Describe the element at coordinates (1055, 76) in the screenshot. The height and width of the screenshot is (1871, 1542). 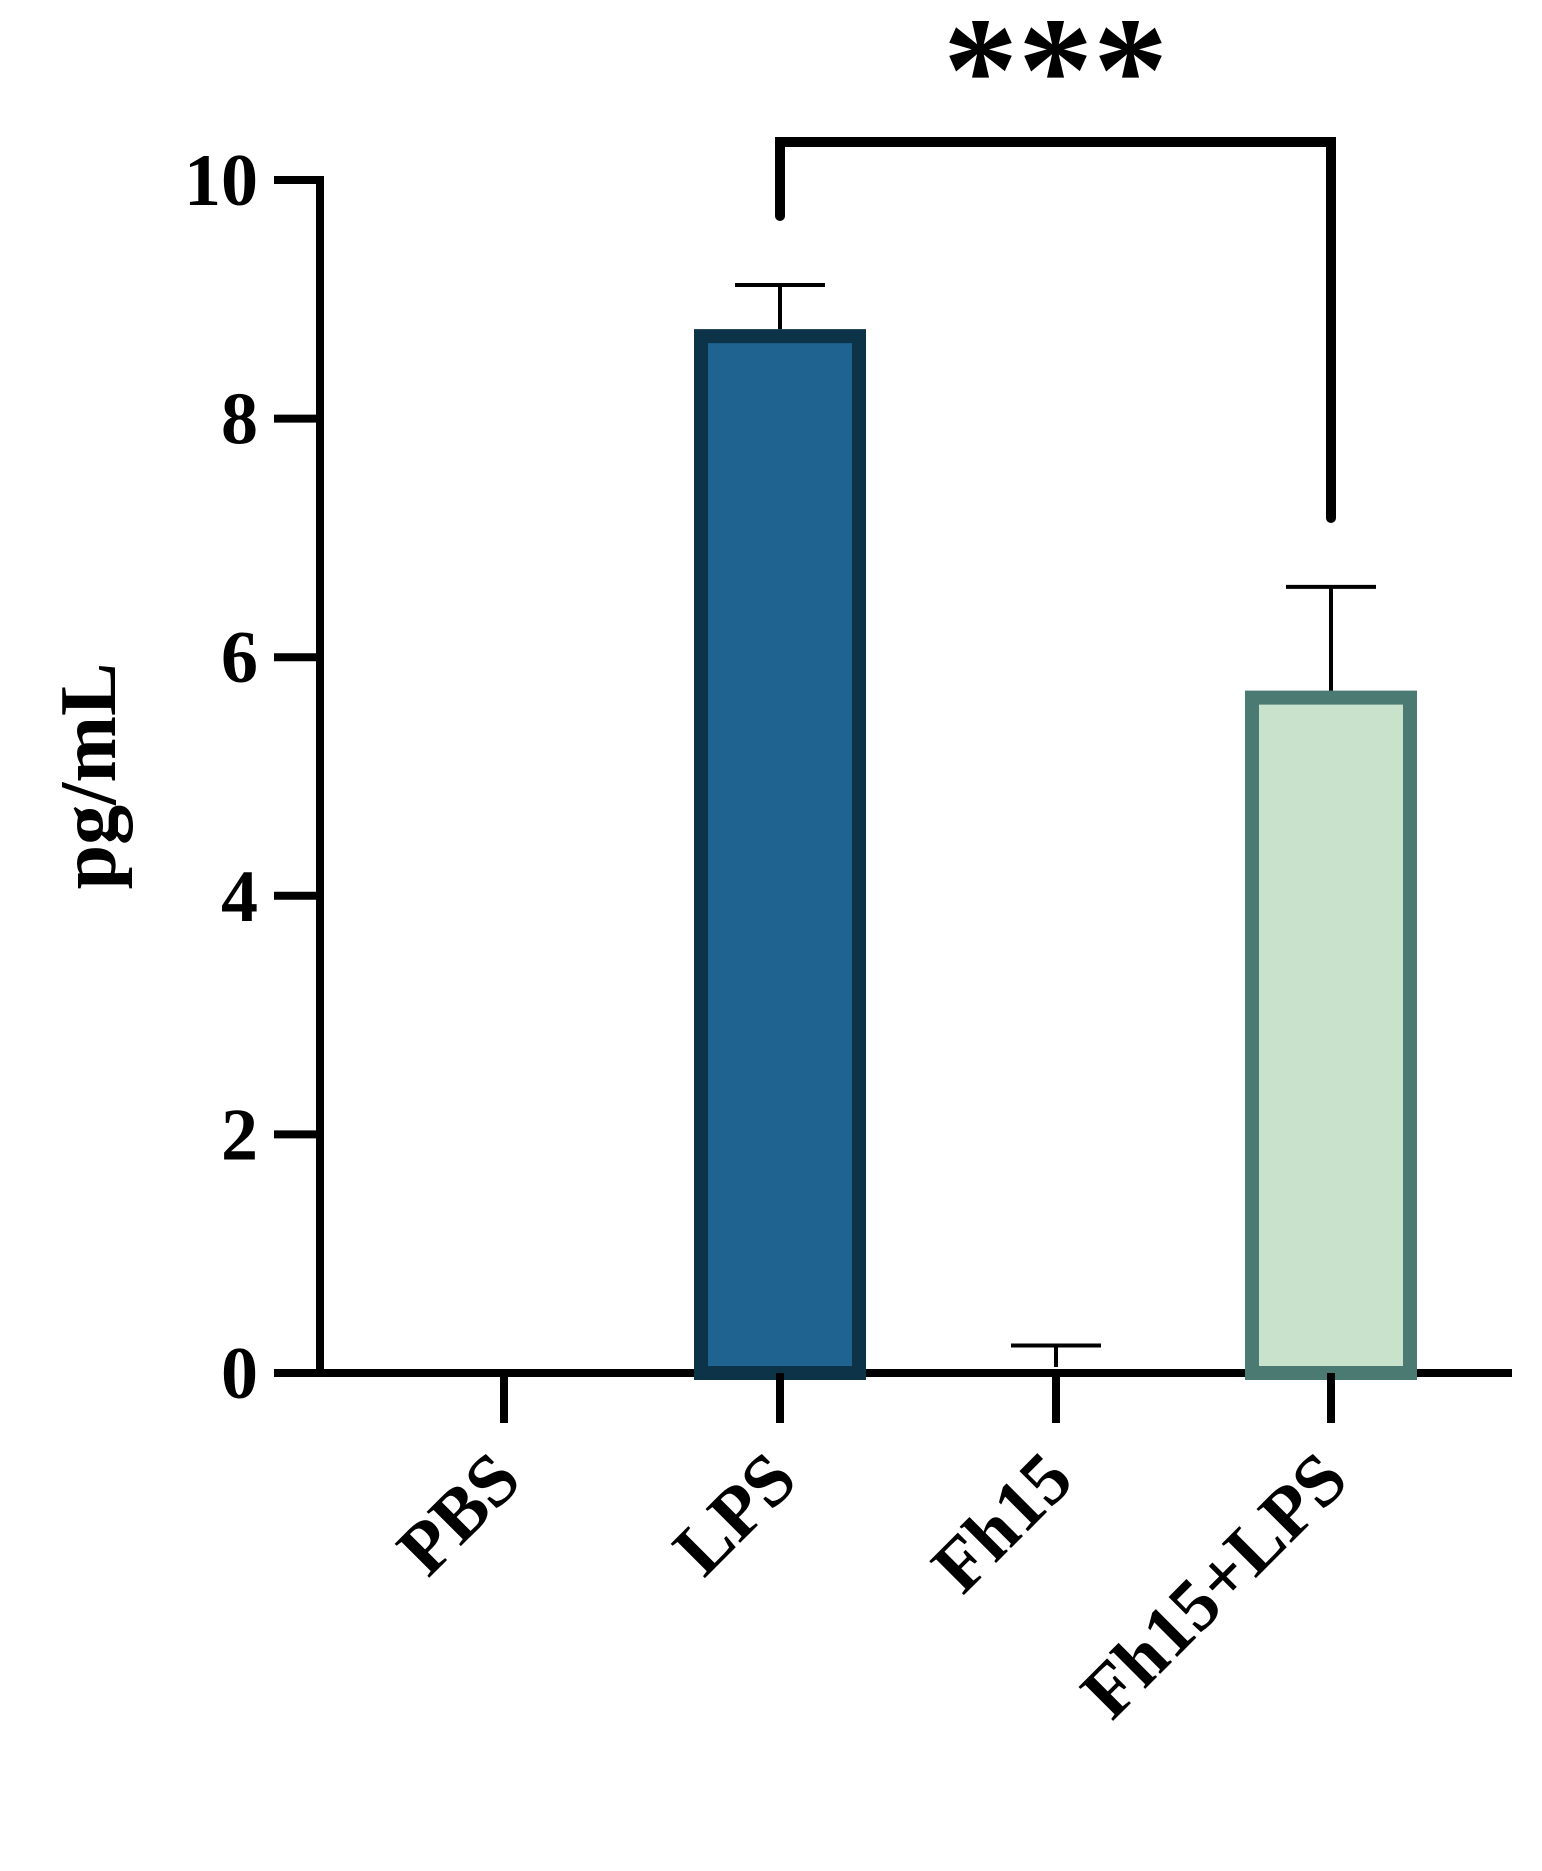
I see `significance-label: ***` at that location.